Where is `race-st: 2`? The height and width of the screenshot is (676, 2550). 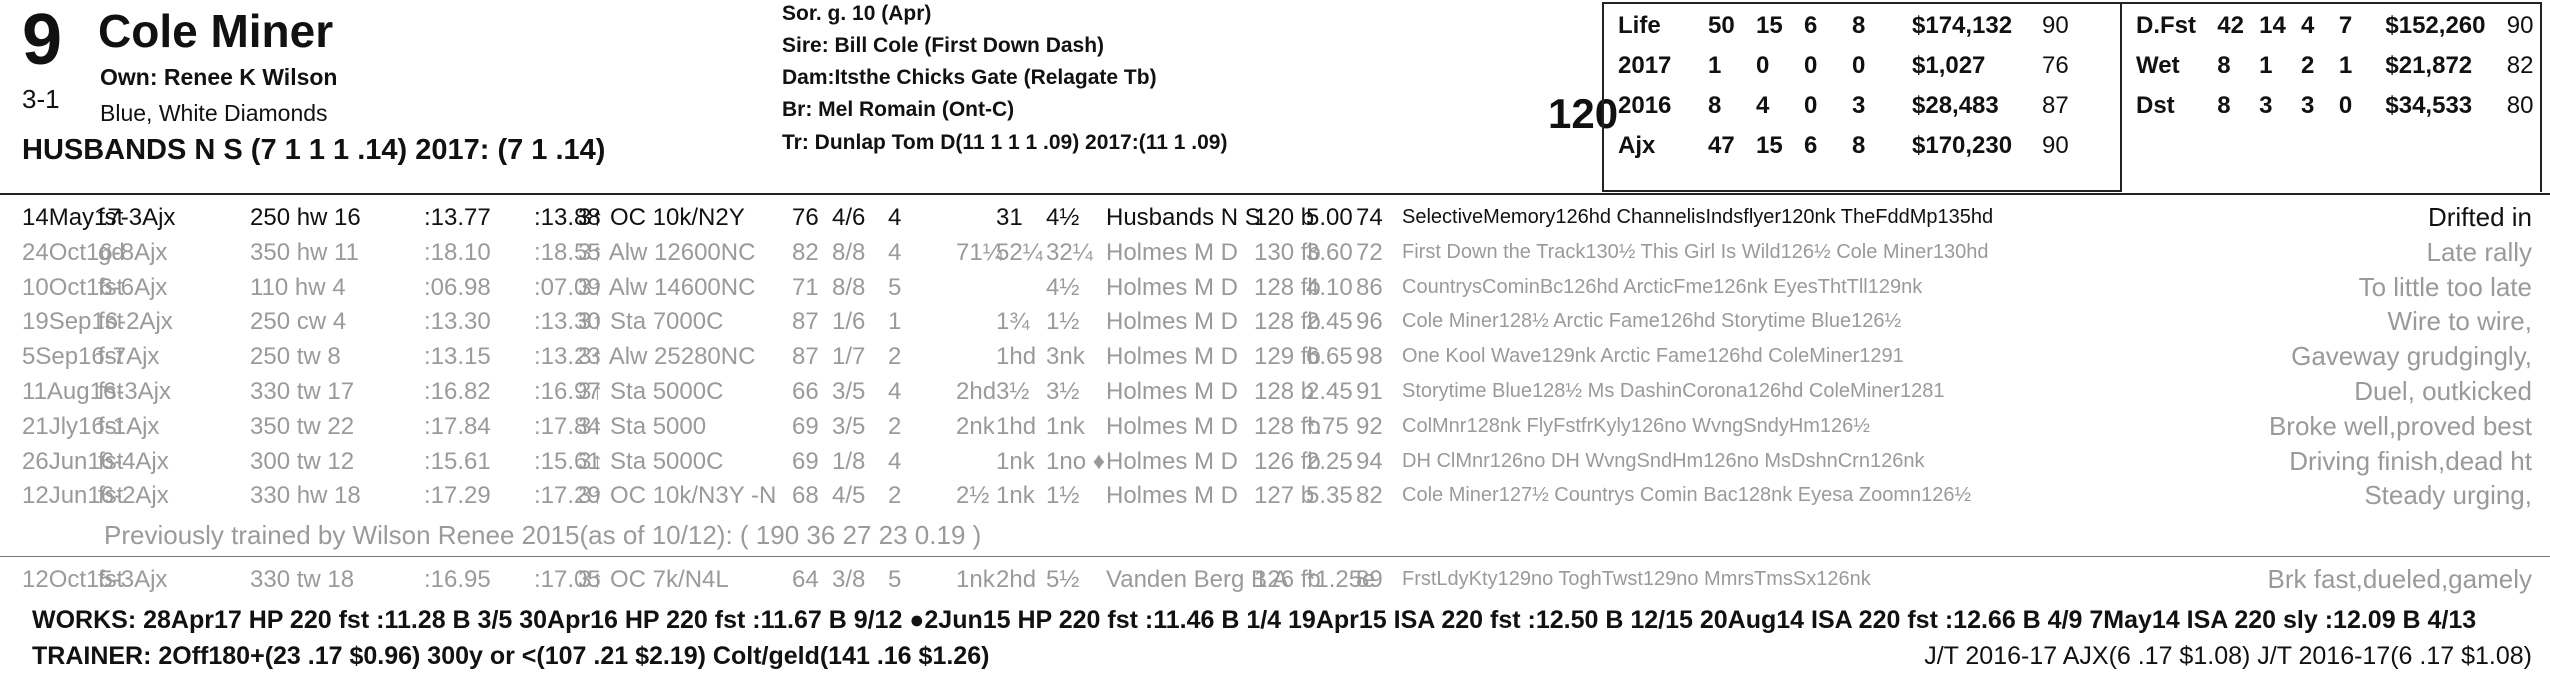 race-st: 2 is located at coordinates (895, 496).